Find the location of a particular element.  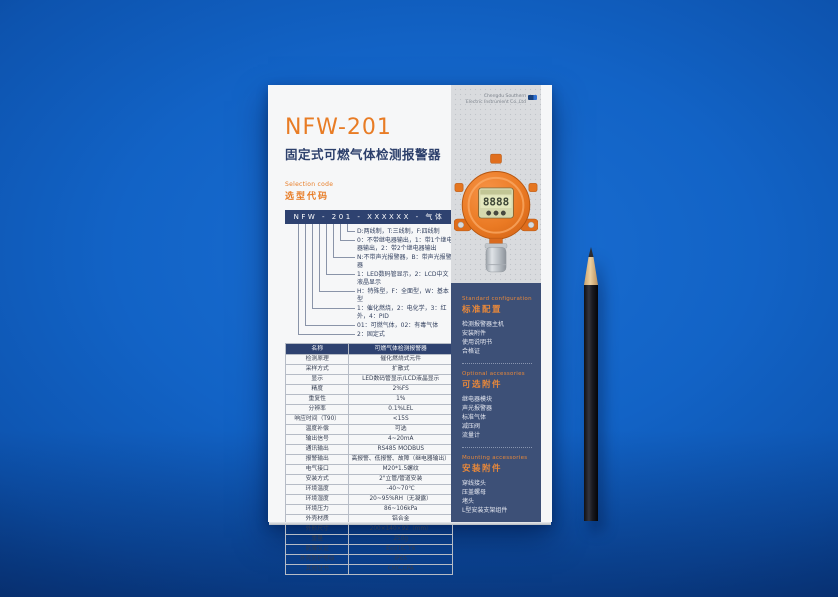

spec-label: 防爆认证 is located at coordinates (317, 549).